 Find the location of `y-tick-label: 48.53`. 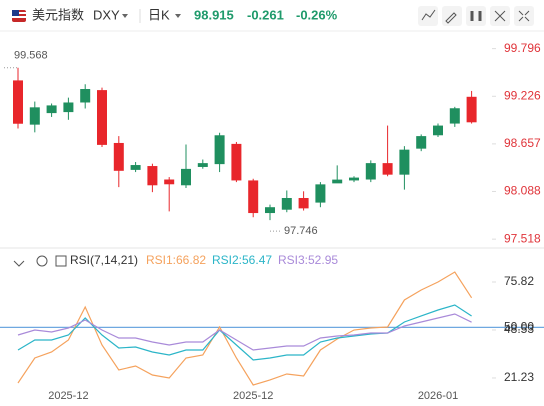

y-tick-label: 48.53 is located at coordinates (519, 329).